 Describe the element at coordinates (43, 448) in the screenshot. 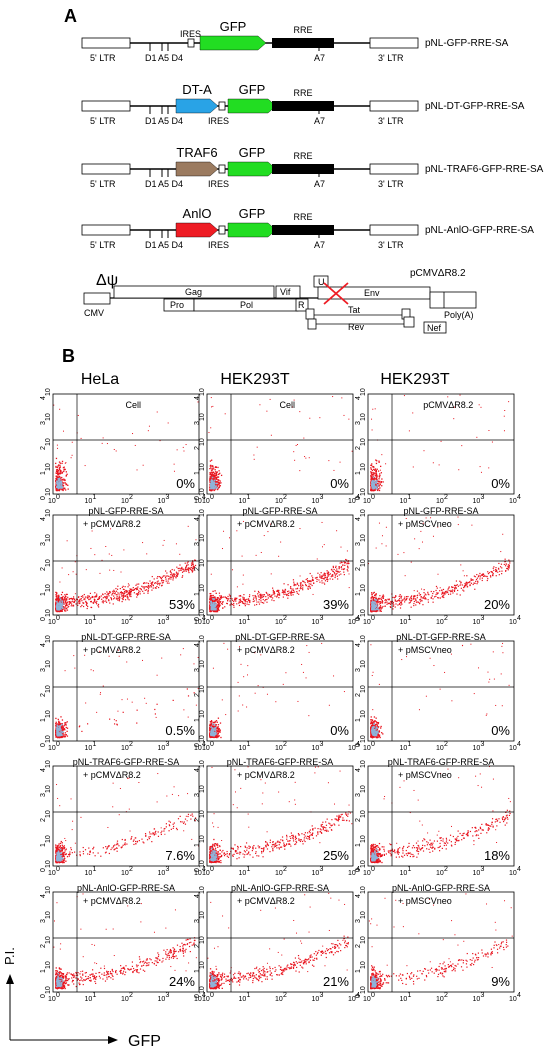

I see `y-tick-exponent: 2` at that location.